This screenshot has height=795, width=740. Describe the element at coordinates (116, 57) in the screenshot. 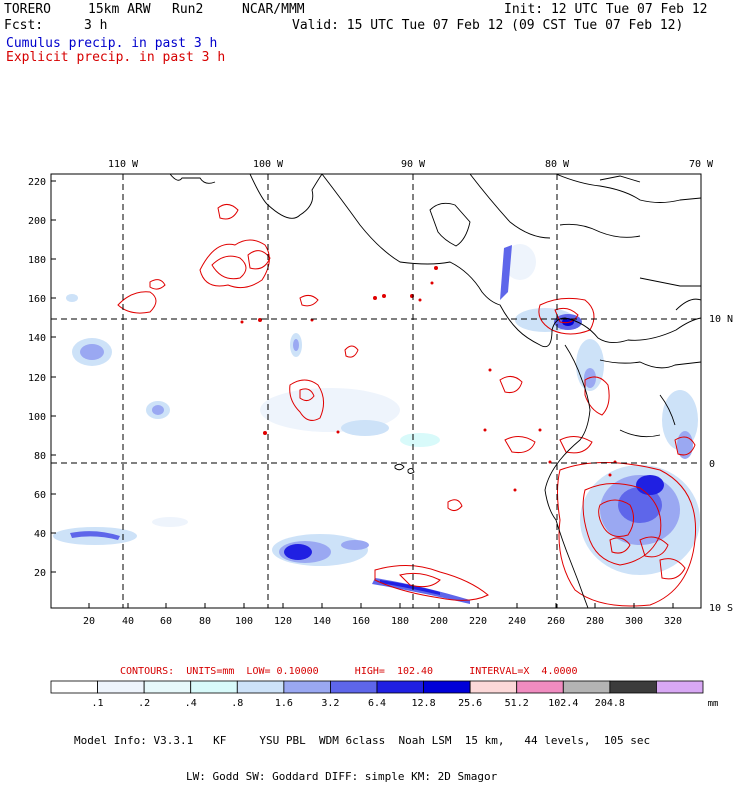

I see `explicit-precip-title: Explicit precip. in past 3 h` at that location.